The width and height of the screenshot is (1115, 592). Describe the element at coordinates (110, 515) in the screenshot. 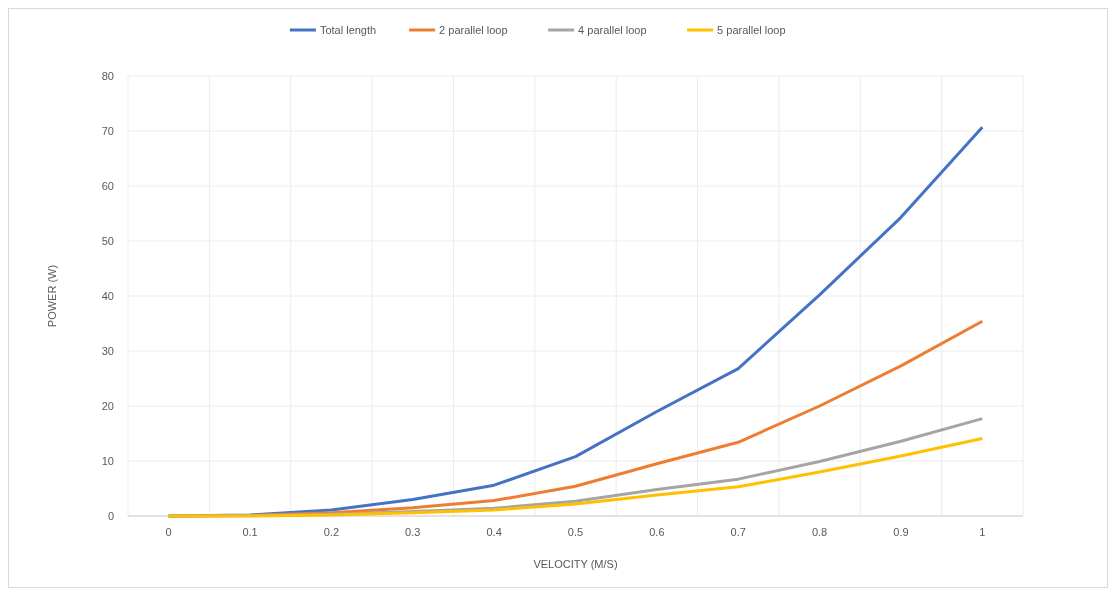

I see `y-tick-label: 0` at that location.